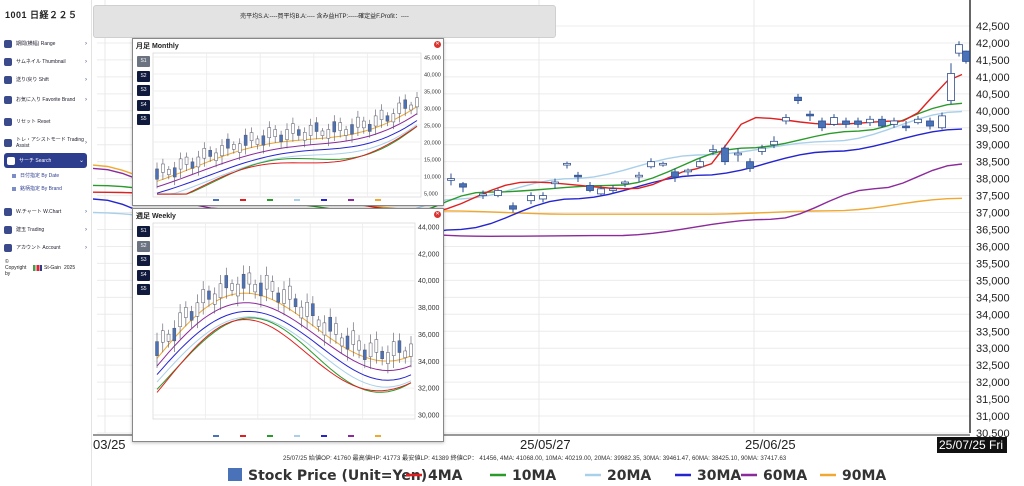  I want to click on sidebar-item-star: お気に入り Favorite Brand ›, so click(45, 100).